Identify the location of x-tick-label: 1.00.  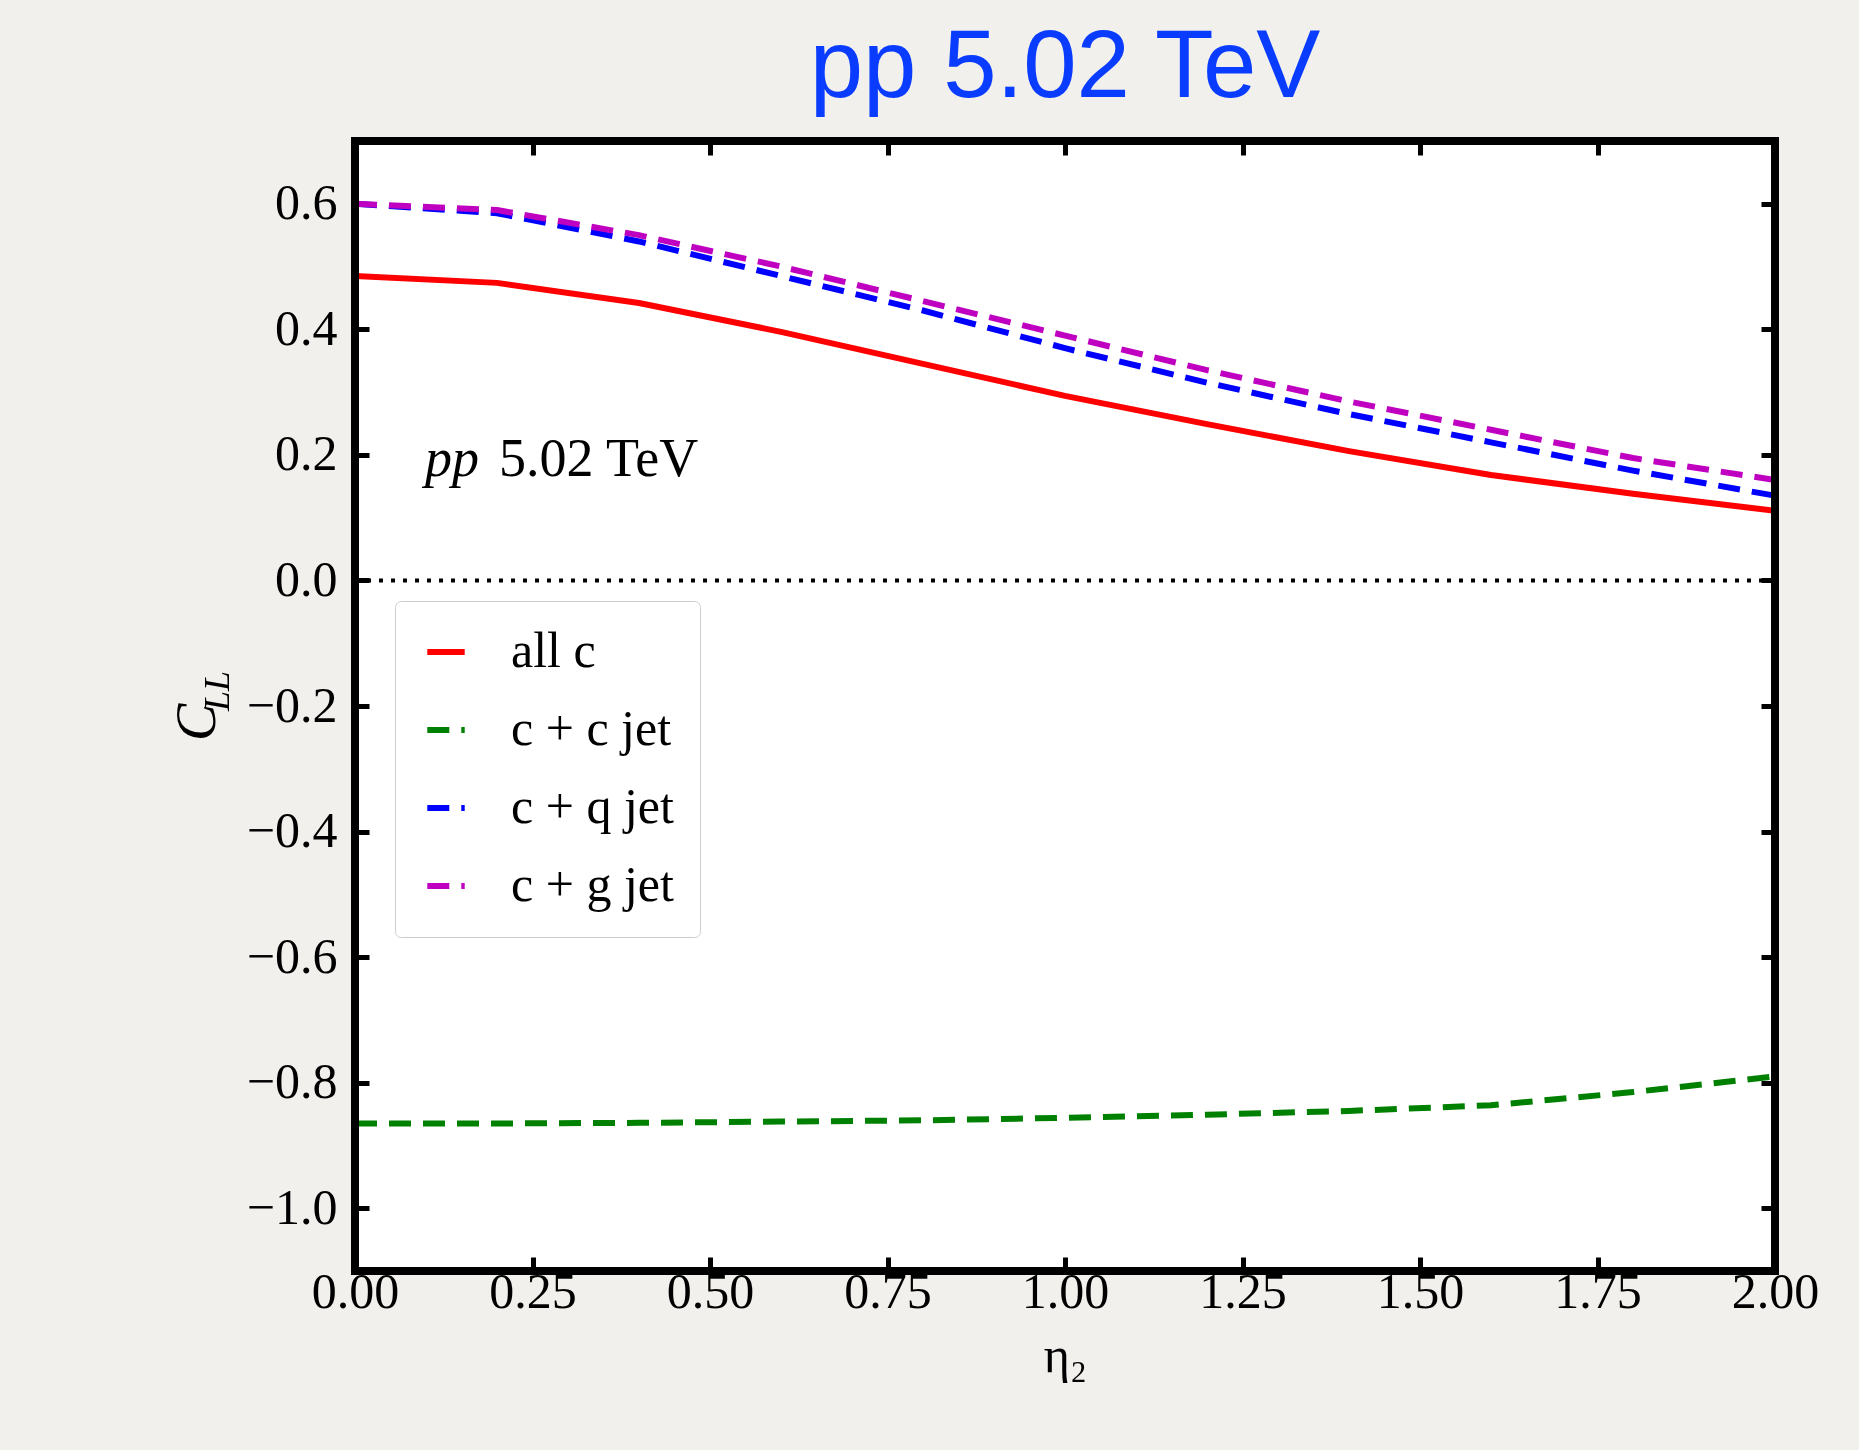
(1065, 1290).